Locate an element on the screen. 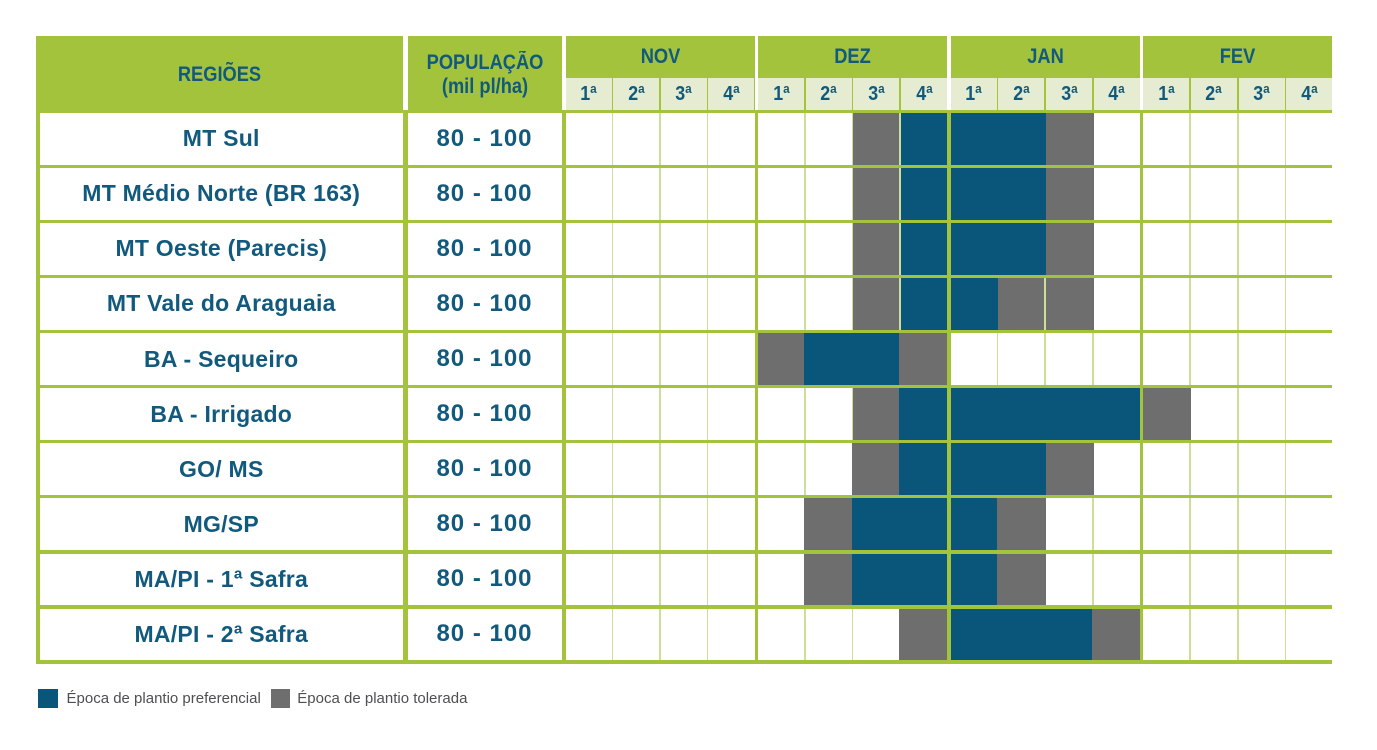  month-header-nov: NOV is located at coordinates (660, 56).